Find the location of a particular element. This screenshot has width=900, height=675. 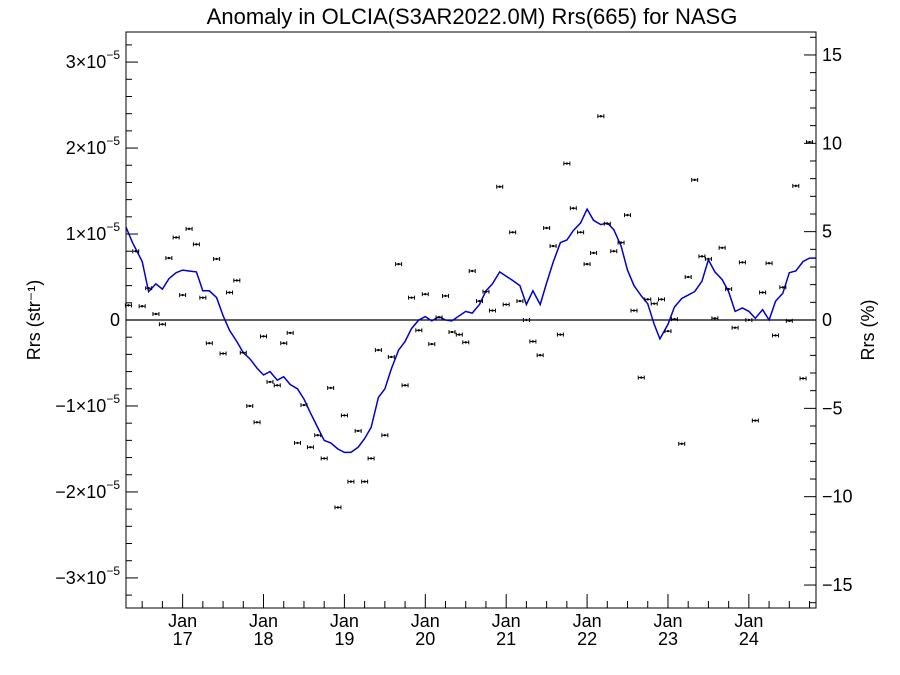

x-tick-year: 21 is located at coordinates (506, 639).